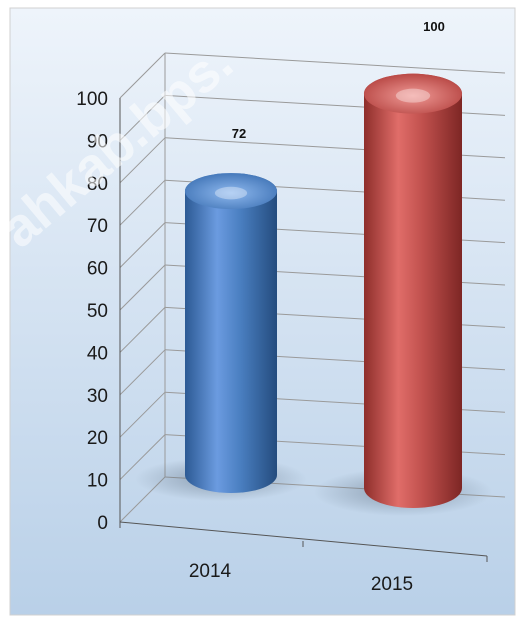  What do you see at coordinates (392, 584) in the screenshot?
I see `x-tick-label-2015: 2015` at bounding box center [392, 584].